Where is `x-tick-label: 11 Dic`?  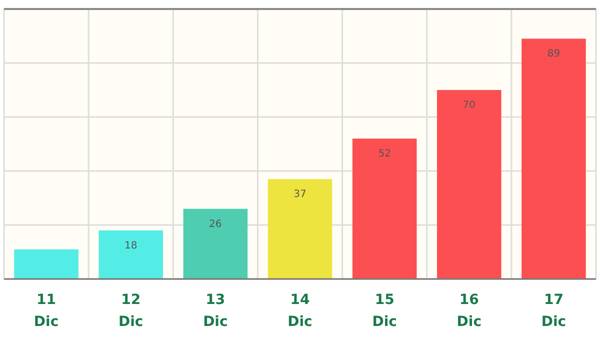
x-tick-label: 11 Dic is located at coordinates (46, 311).